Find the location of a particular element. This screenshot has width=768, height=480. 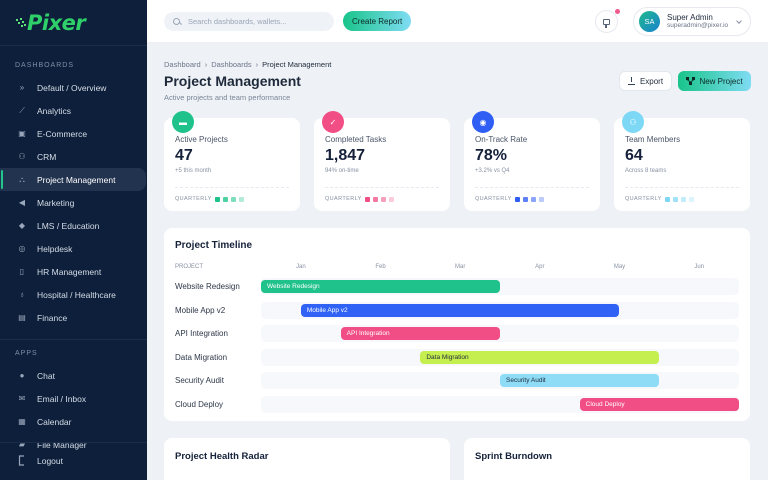

sidebar-item-label: Helpdesk is located at coordinates (55, 248).